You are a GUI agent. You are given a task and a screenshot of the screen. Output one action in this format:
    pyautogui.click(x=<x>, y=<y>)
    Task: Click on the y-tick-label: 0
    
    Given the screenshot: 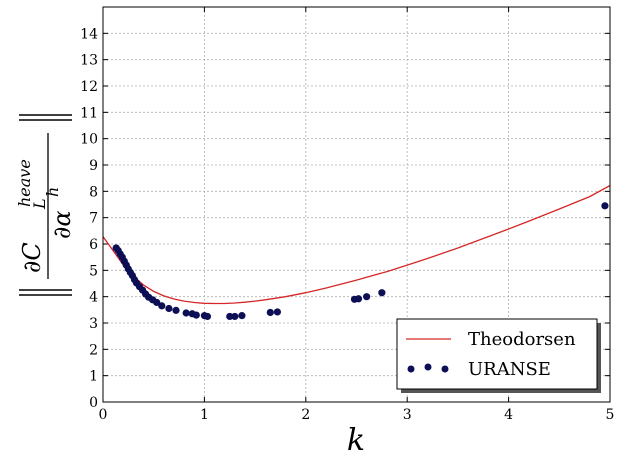 What is the action you would take?
    pyautogui.click(x=93, y=403)
    